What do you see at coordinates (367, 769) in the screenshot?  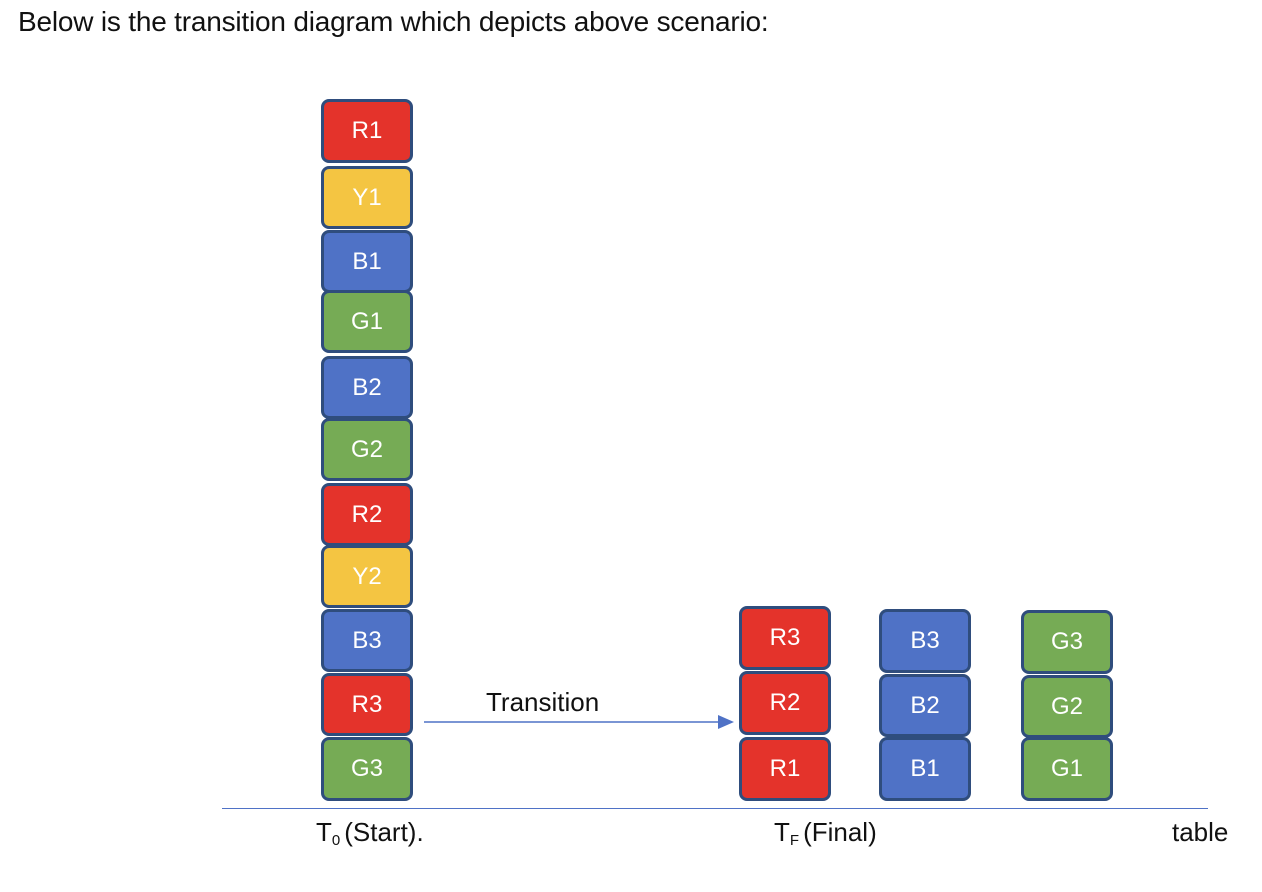 I see `block-G3: G3` at bounding box center [367, 769].